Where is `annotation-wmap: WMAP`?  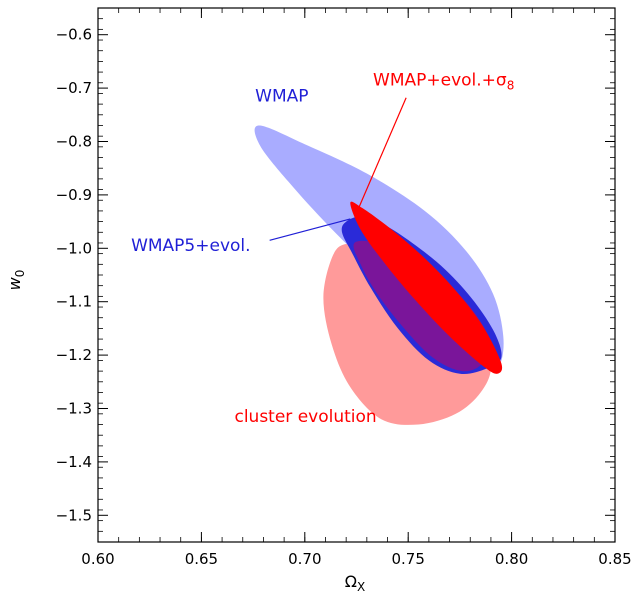
annotation-wmap: WMAP is located at coordinates (281, 96).